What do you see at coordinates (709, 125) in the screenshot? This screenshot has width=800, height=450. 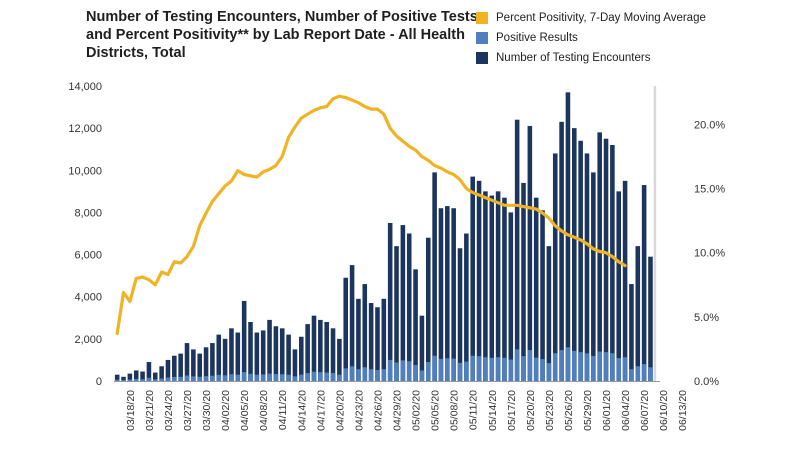 I see `right-tick-label: 20.0%` at bounding box center [709, 125].